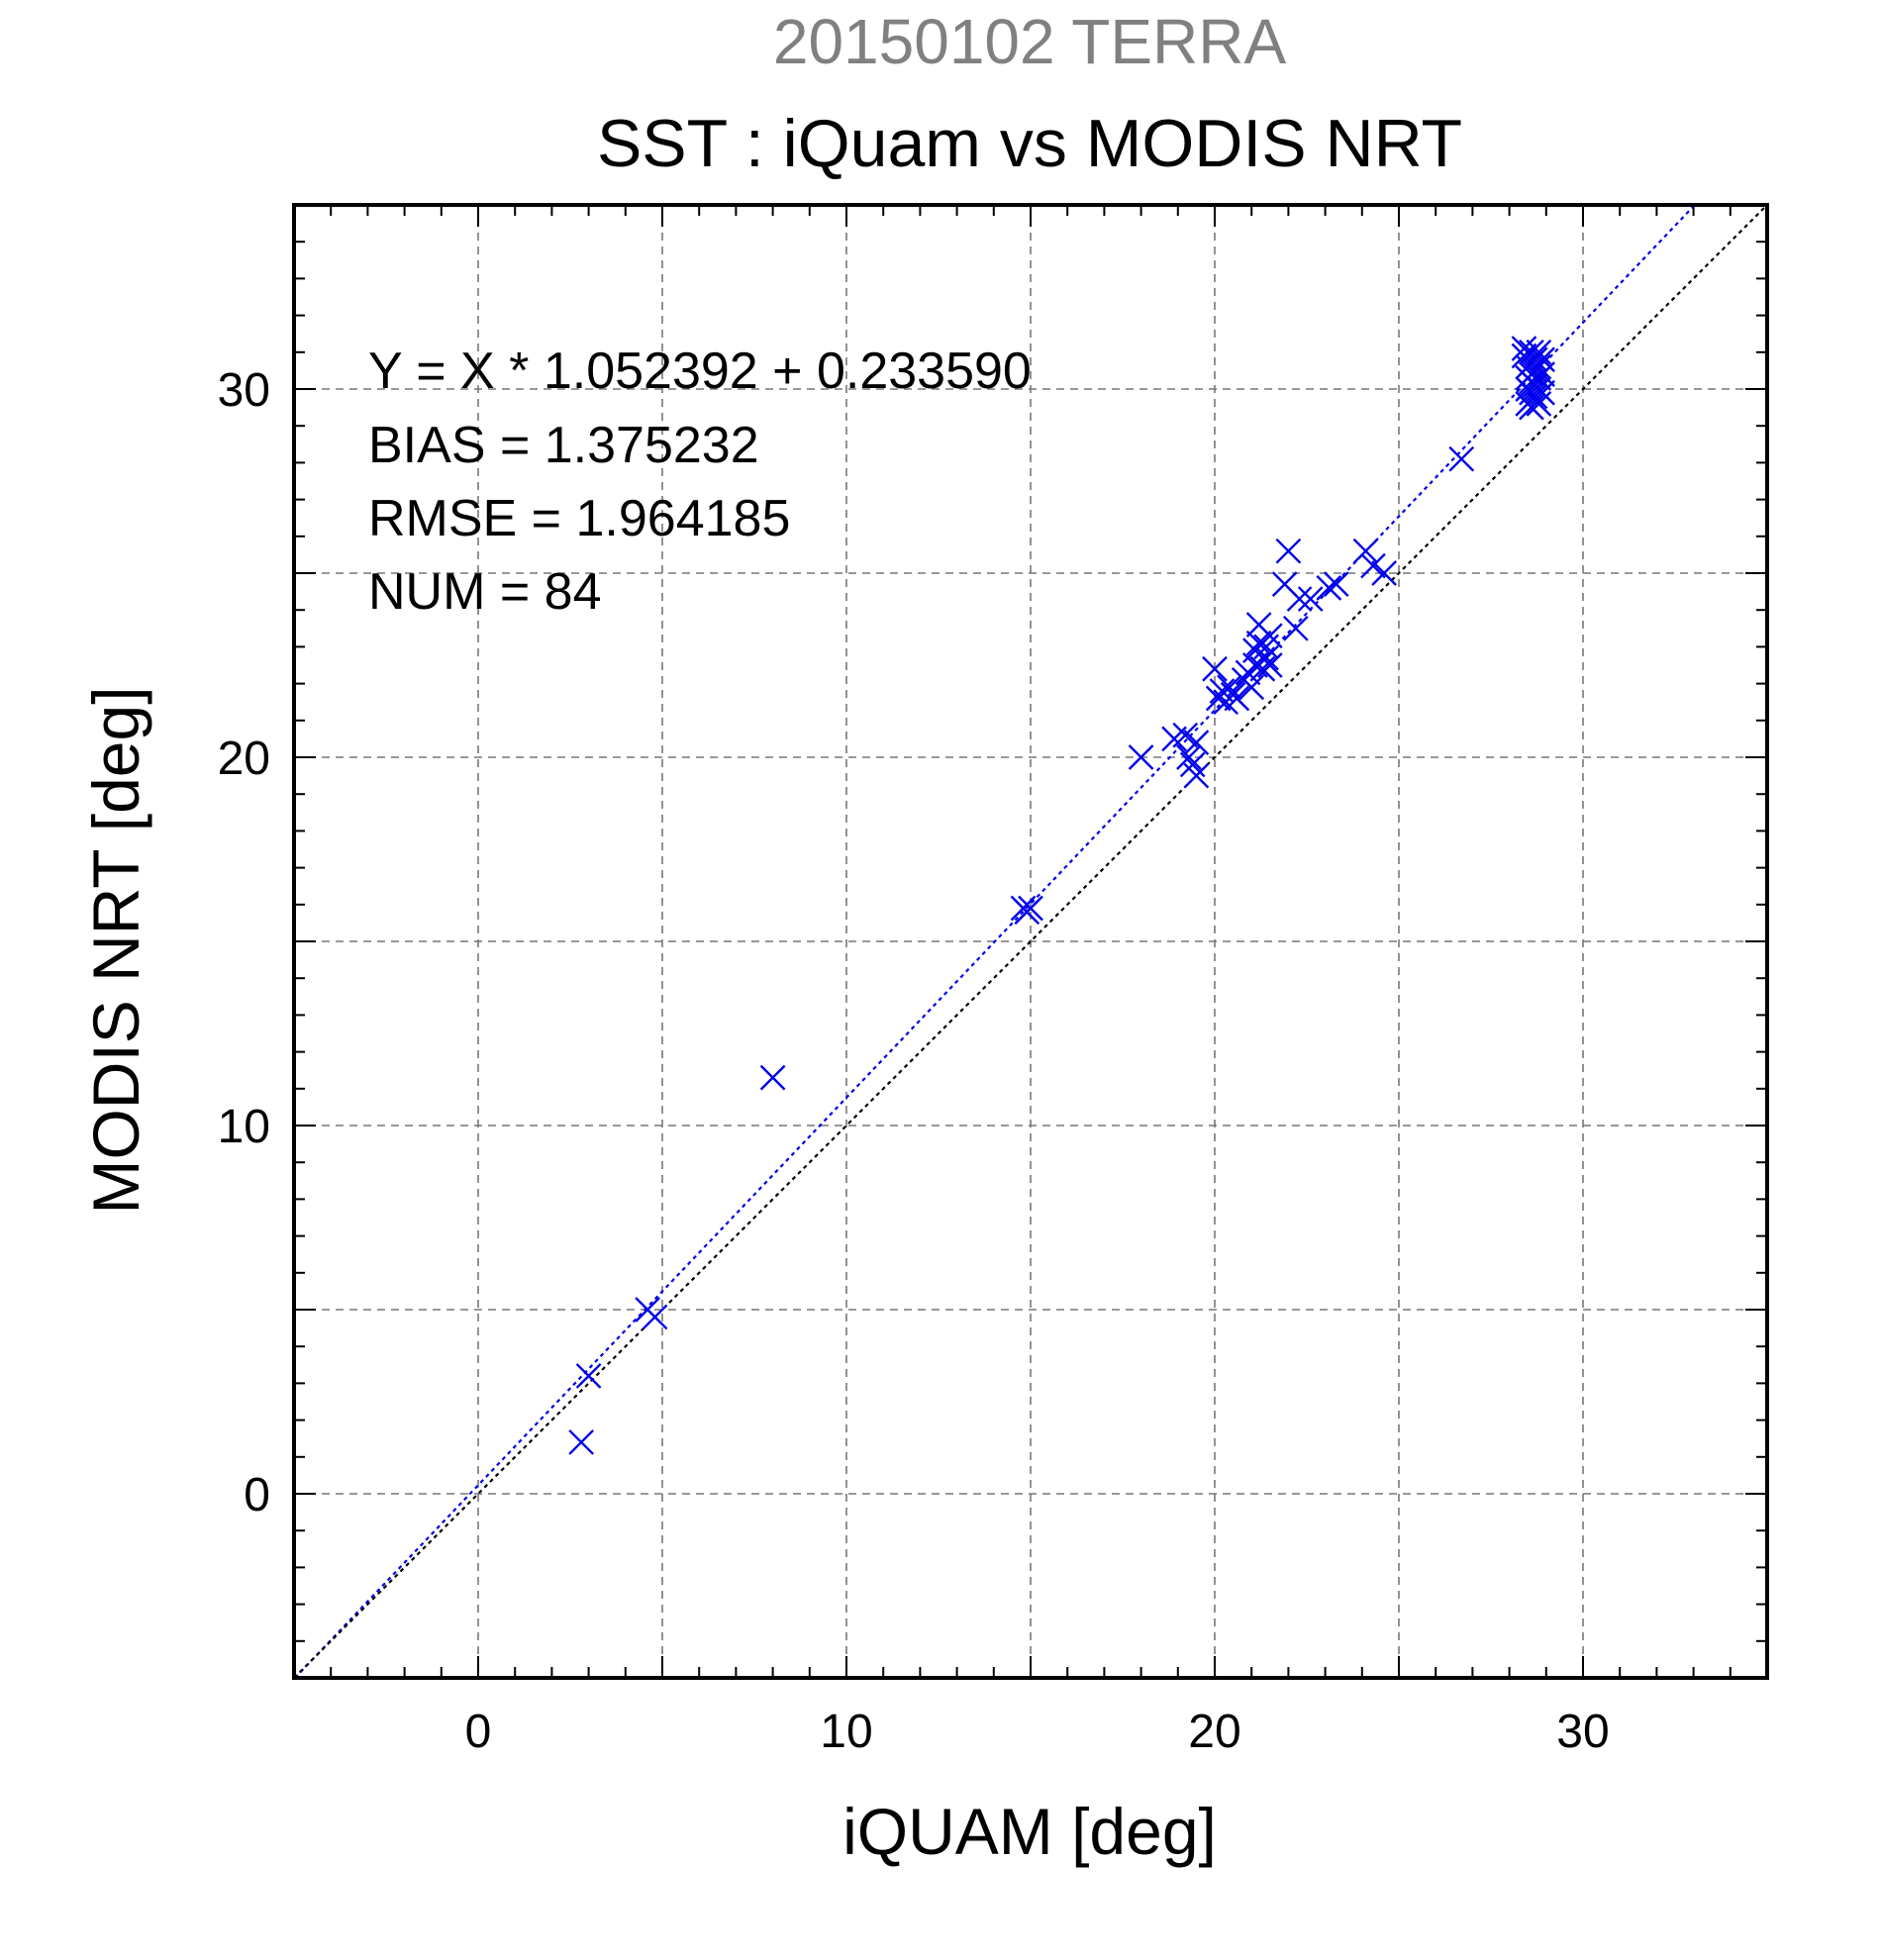 This screenshot has height=1960, width=1881. Describe the element at coordinates (700, 371) in the screenshot. I see `regression-equation: Y = X * 1.052392 + 0.233590` at that location.